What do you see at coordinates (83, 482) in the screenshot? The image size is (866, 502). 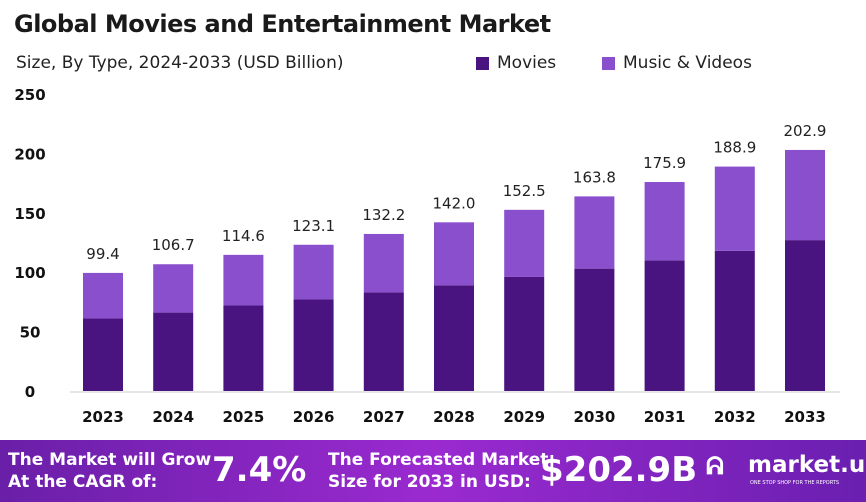 I see `cagr-text-2: At the CAGR of:` at bounding box center [83, 482].